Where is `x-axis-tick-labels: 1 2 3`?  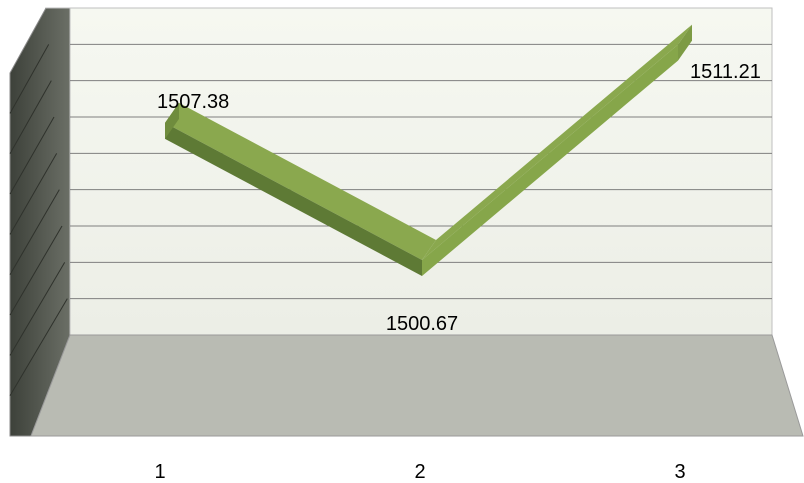 x-axis-tick-labels: 1 2 3 is located at coordinates (419, 472).